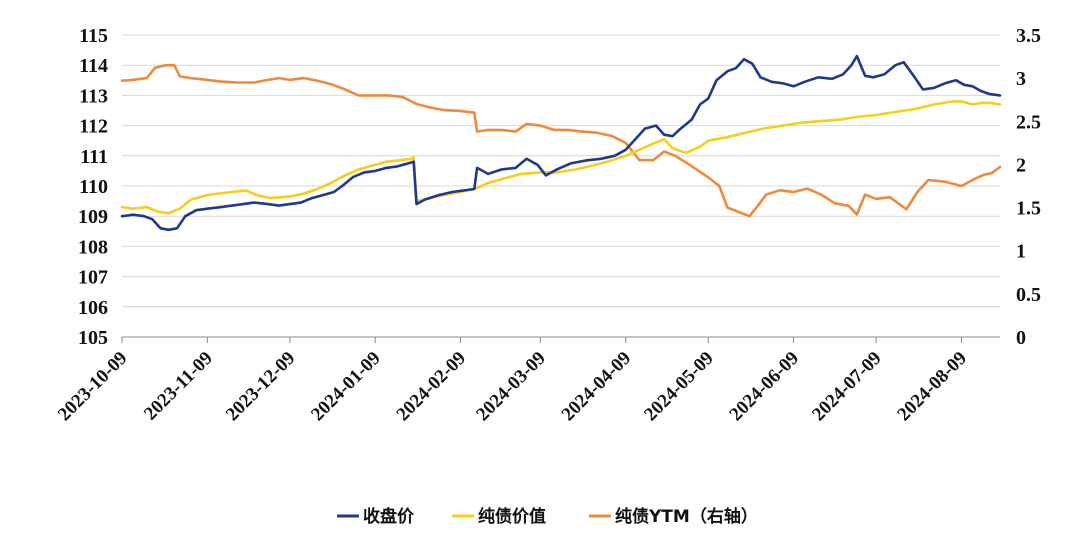 The width and height of the screenshot is (1080, 560). I want to click on y-axis-left: 105 106 107 108 109 110 111 112 113 114 115, so click(93, 187).